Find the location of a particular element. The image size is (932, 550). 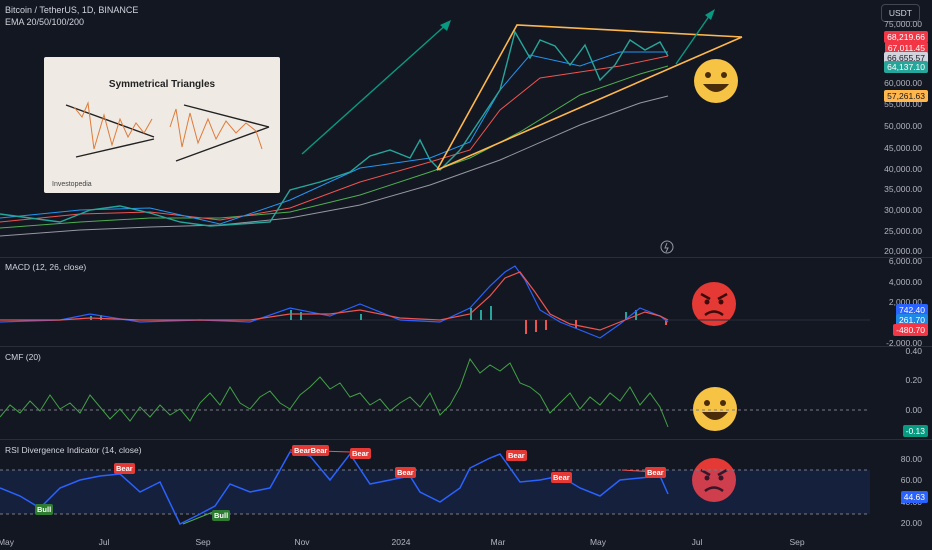

macd-axis-label: -2,000.00 is located at coordinates (904, 343).